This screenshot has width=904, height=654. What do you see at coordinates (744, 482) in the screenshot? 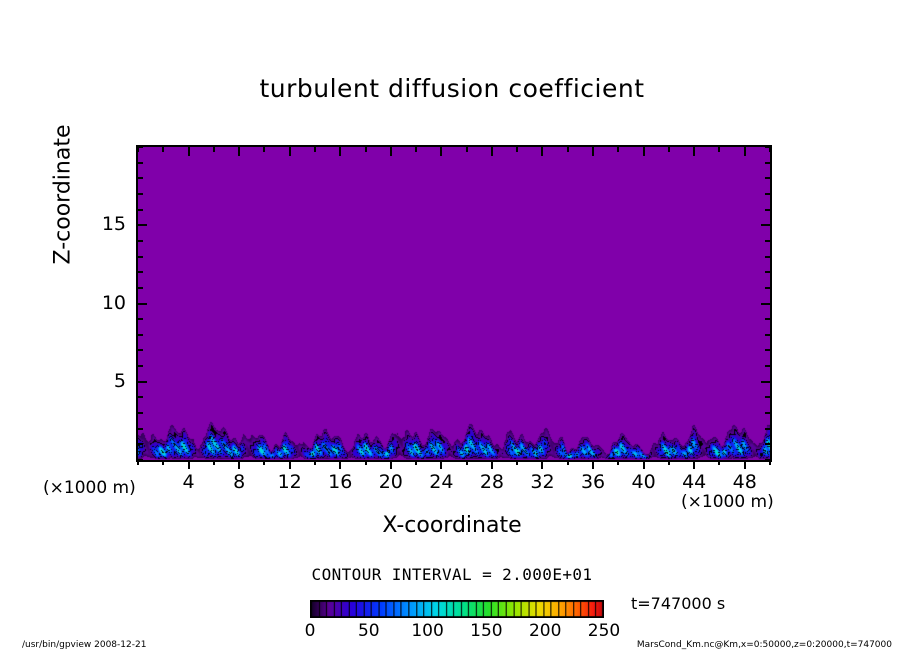
I see `x-axis-tick-label: 48` at bounding box center [744, 482].